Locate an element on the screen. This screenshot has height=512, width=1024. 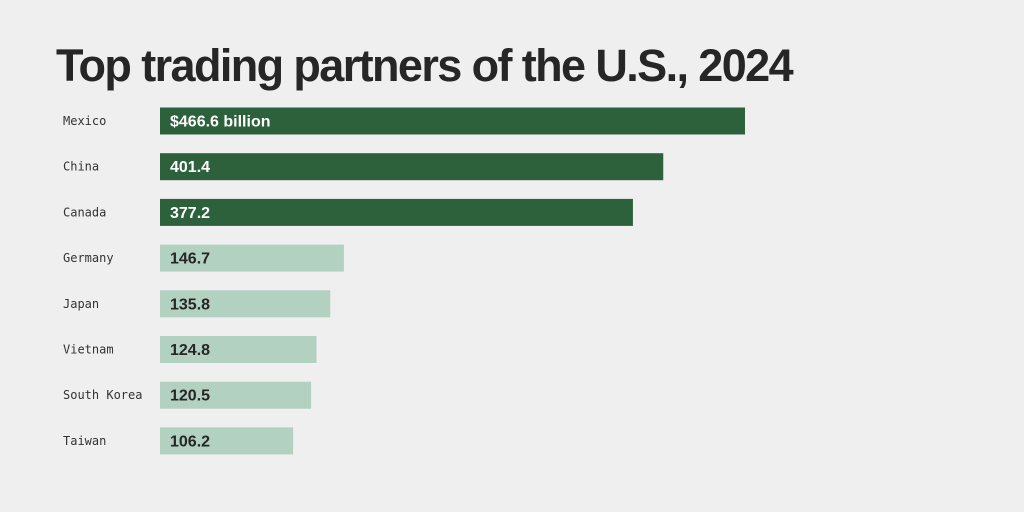
bar-china is located at coordinates (412, 167).